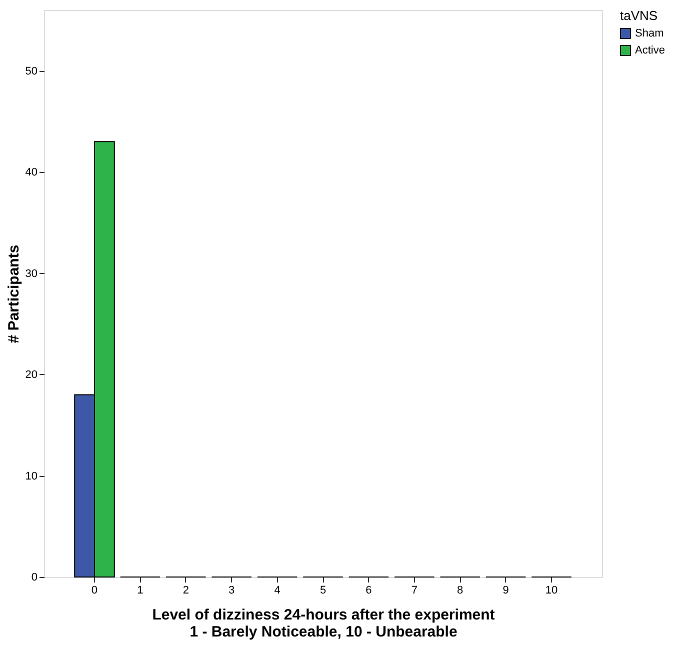  What do you see at coordinates (34, 578) in the screenshot?
I see `y-tick-label: 0` at bounding box center [34, 578].